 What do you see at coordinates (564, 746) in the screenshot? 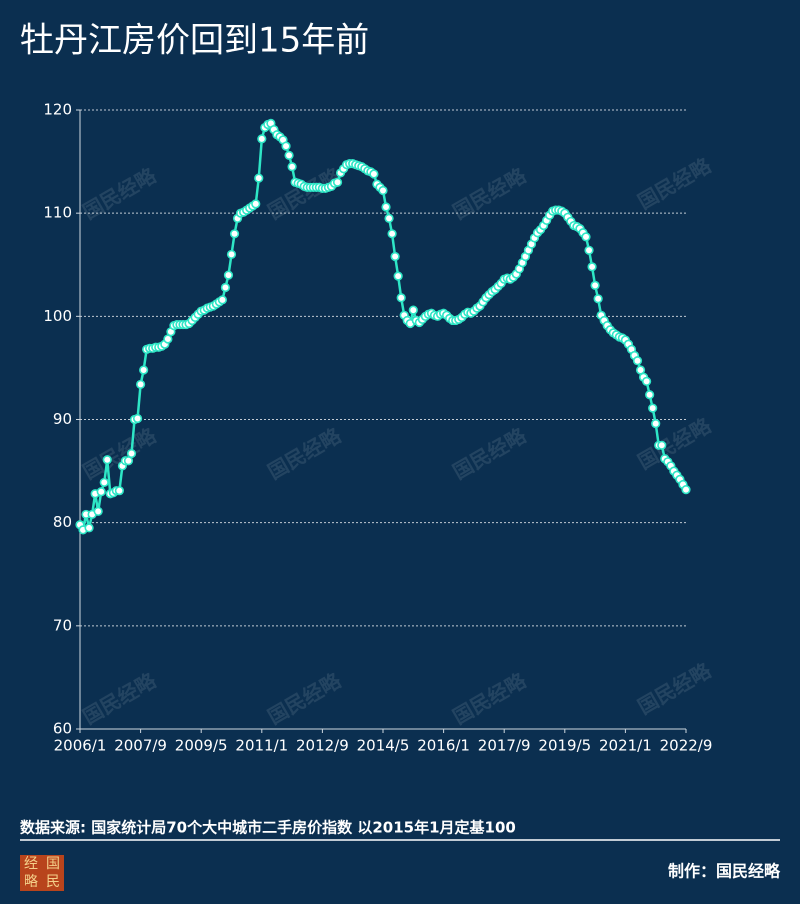
I see `x-tick-label: 2019/5` at bounding box center [564, 746].